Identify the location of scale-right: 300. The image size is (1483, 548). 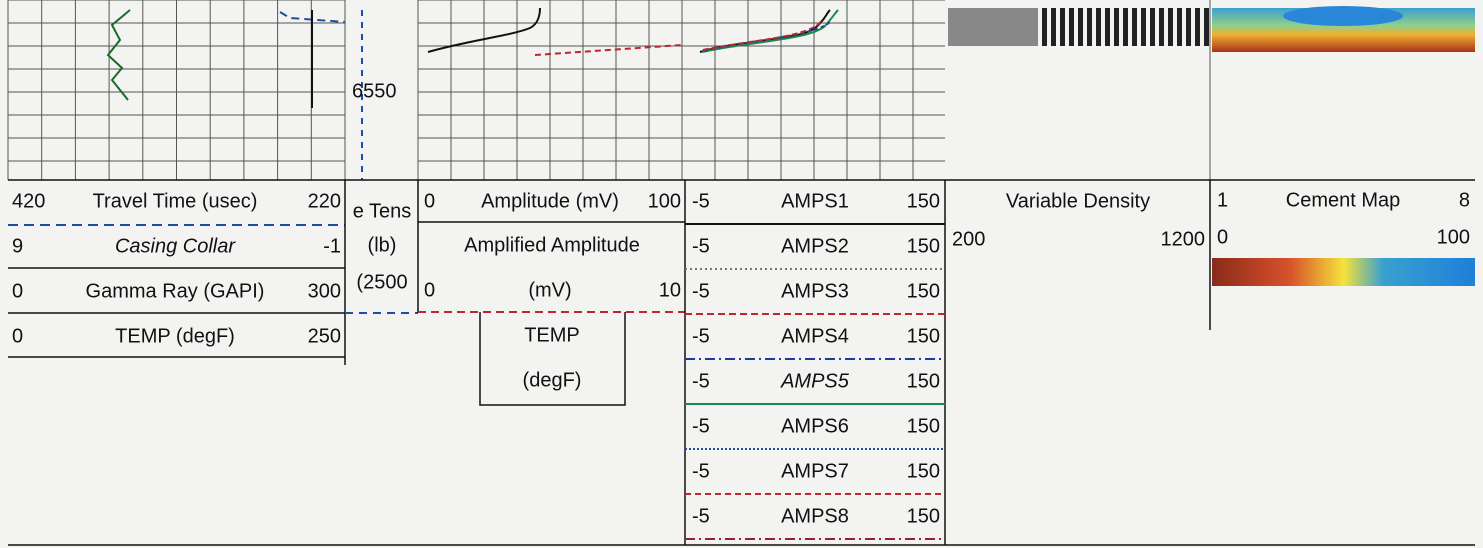
(324, 291).